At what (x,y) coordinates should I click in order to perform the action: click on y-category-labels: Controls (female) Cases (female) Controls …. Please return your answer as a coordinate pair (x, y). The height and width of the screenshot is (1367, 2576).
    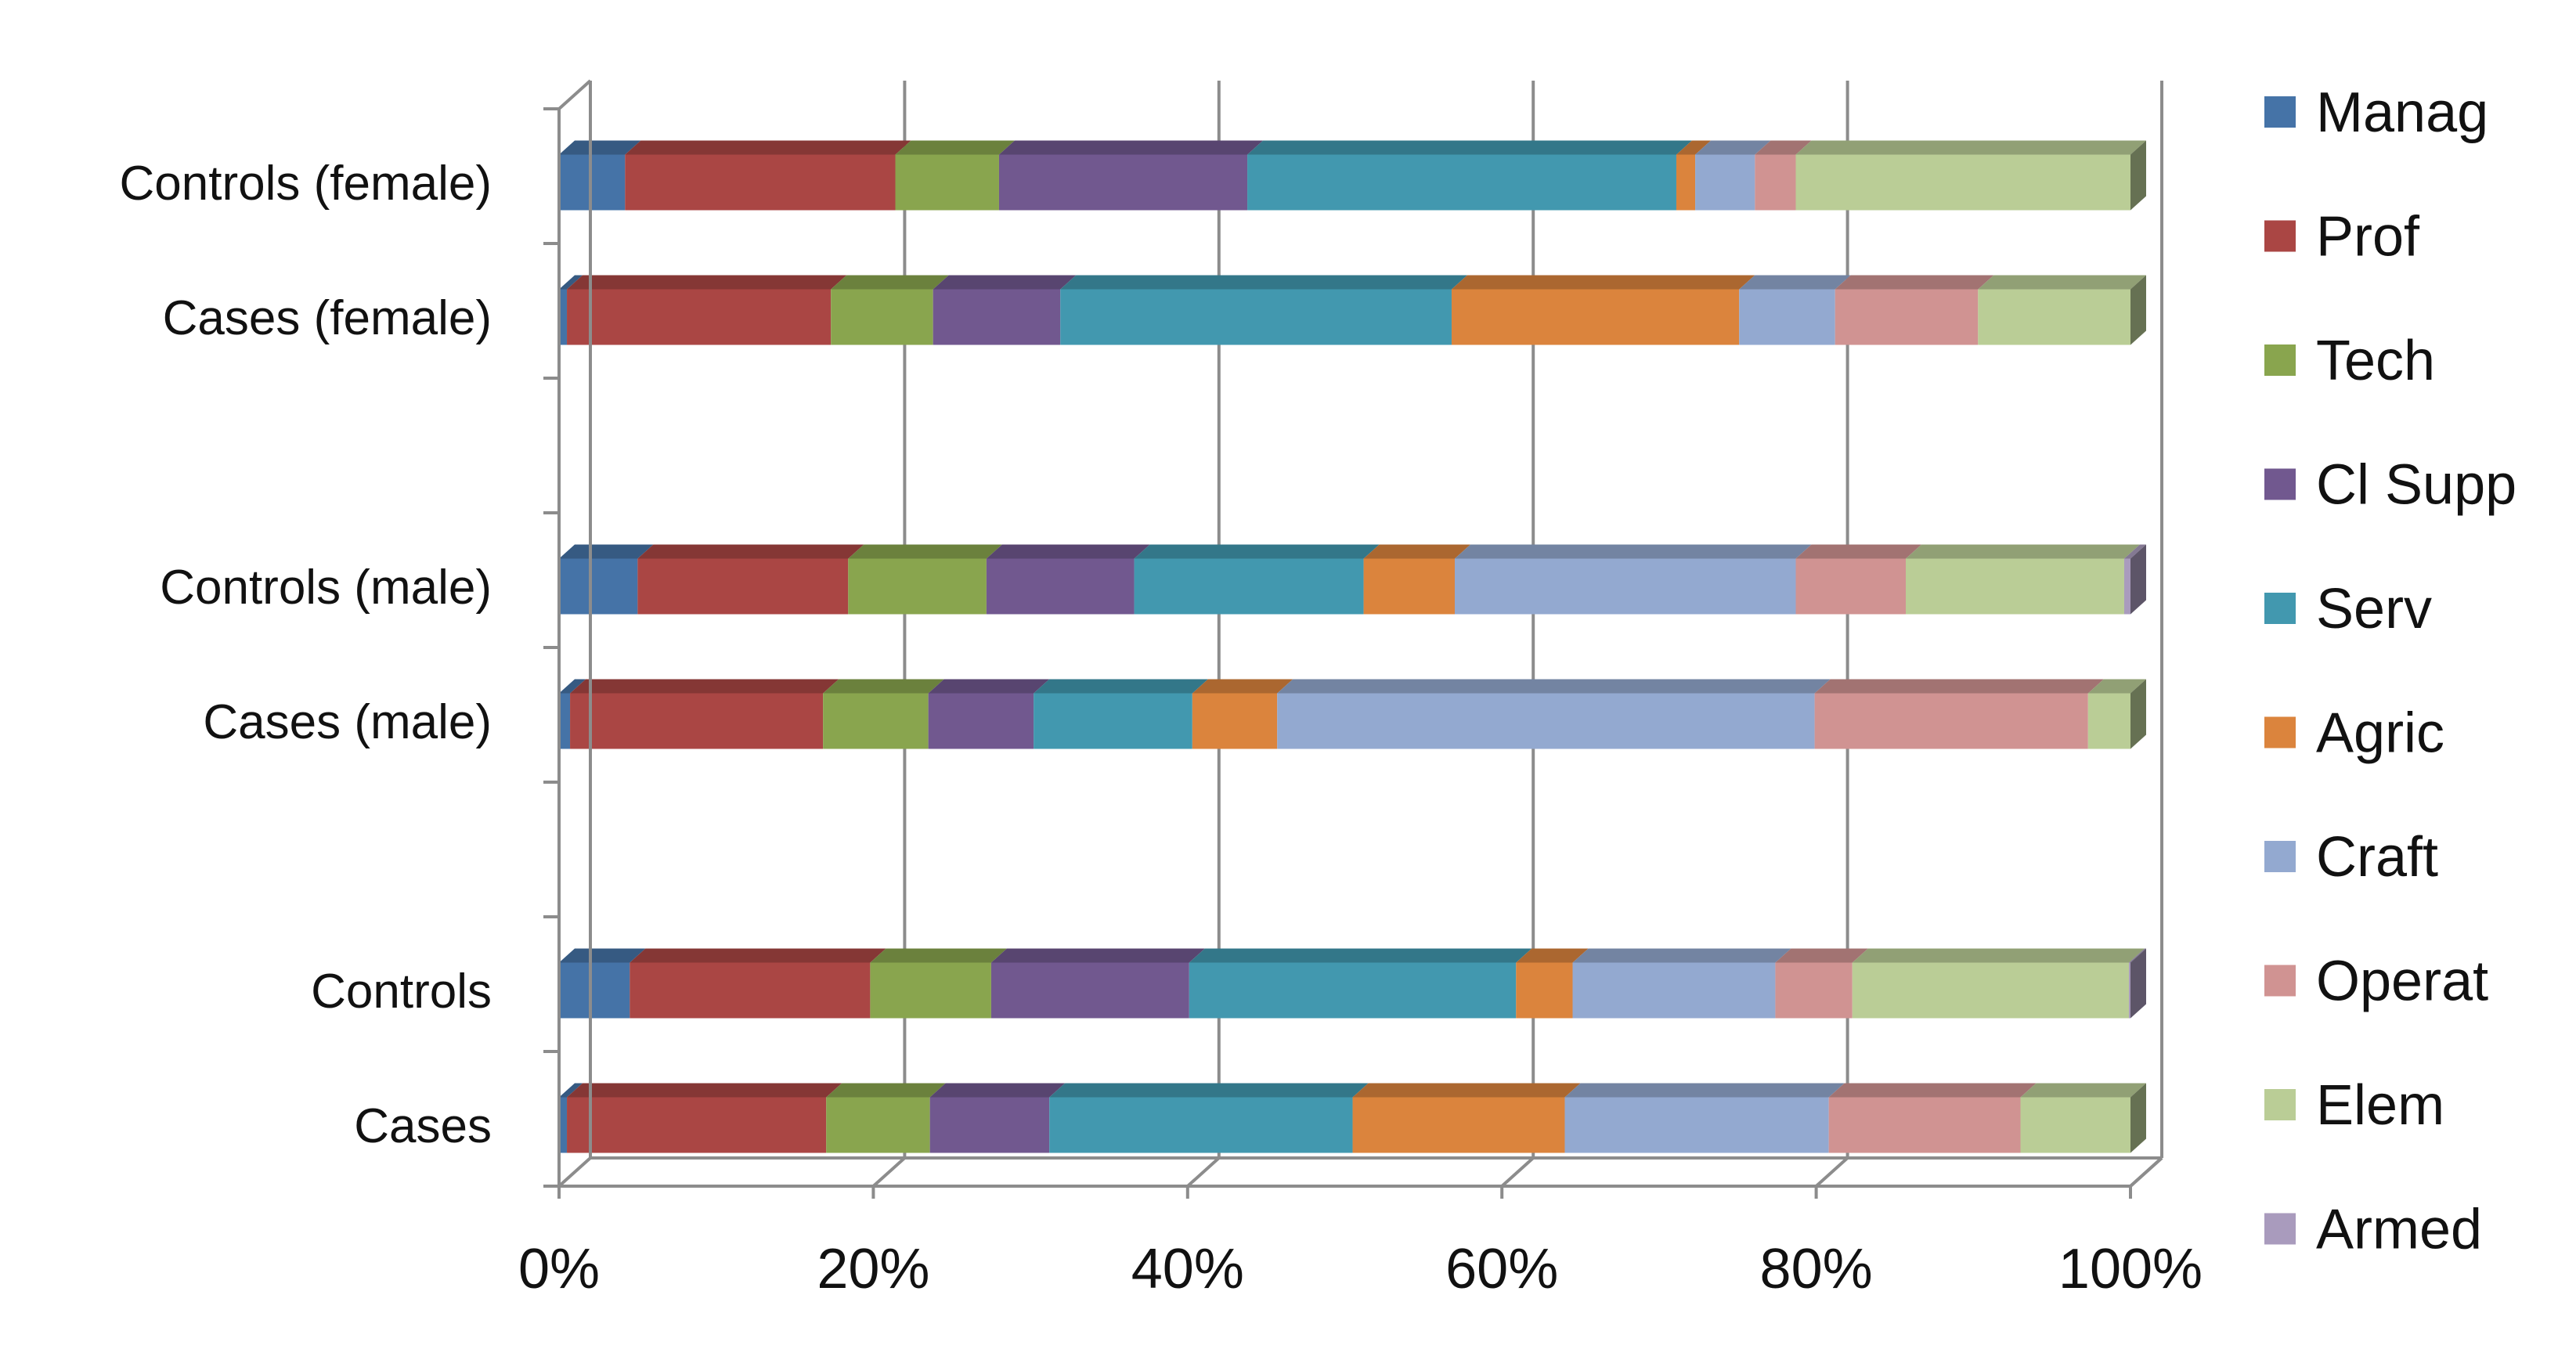
    Looking at the image, I should click on (306, 655).